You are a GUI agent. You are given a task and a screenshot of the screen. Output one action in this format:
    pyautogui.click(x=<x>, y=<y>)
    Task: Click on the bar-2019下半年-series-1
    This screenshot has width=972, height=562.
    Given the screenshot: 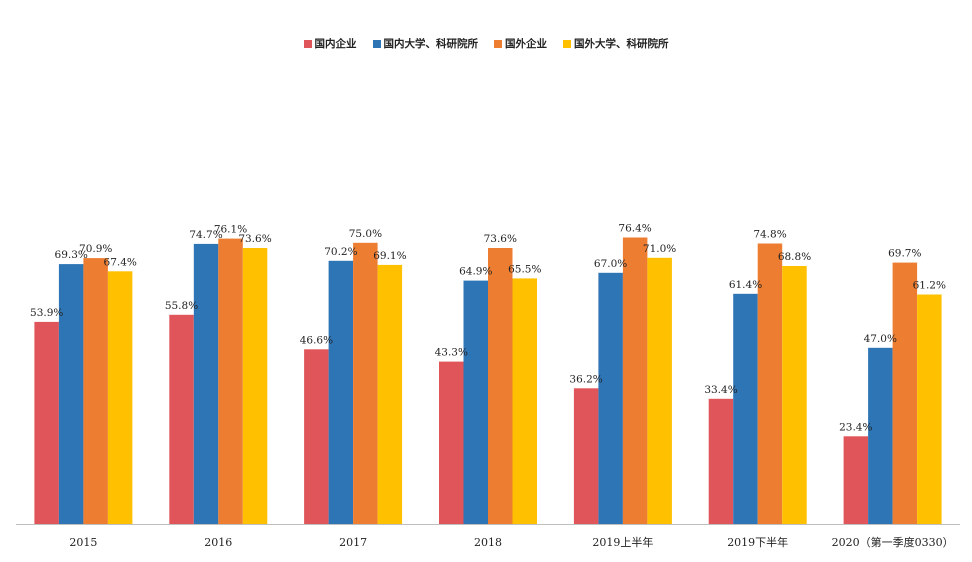 What is the action you would take?
    pyautogui.click(x=745, y=409)
    